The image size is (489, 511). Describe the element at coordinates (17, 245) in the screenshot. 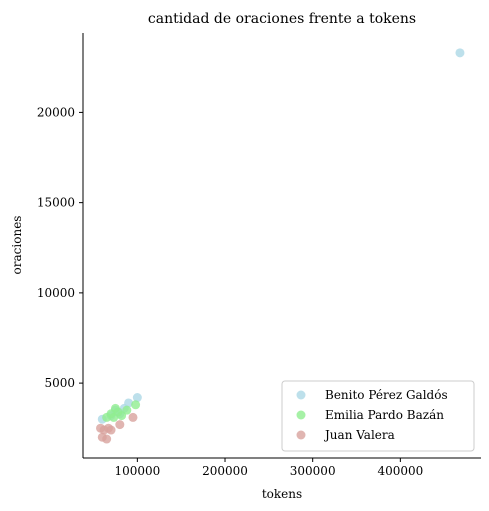

I see `y-axis-label: oraciones` at that location.